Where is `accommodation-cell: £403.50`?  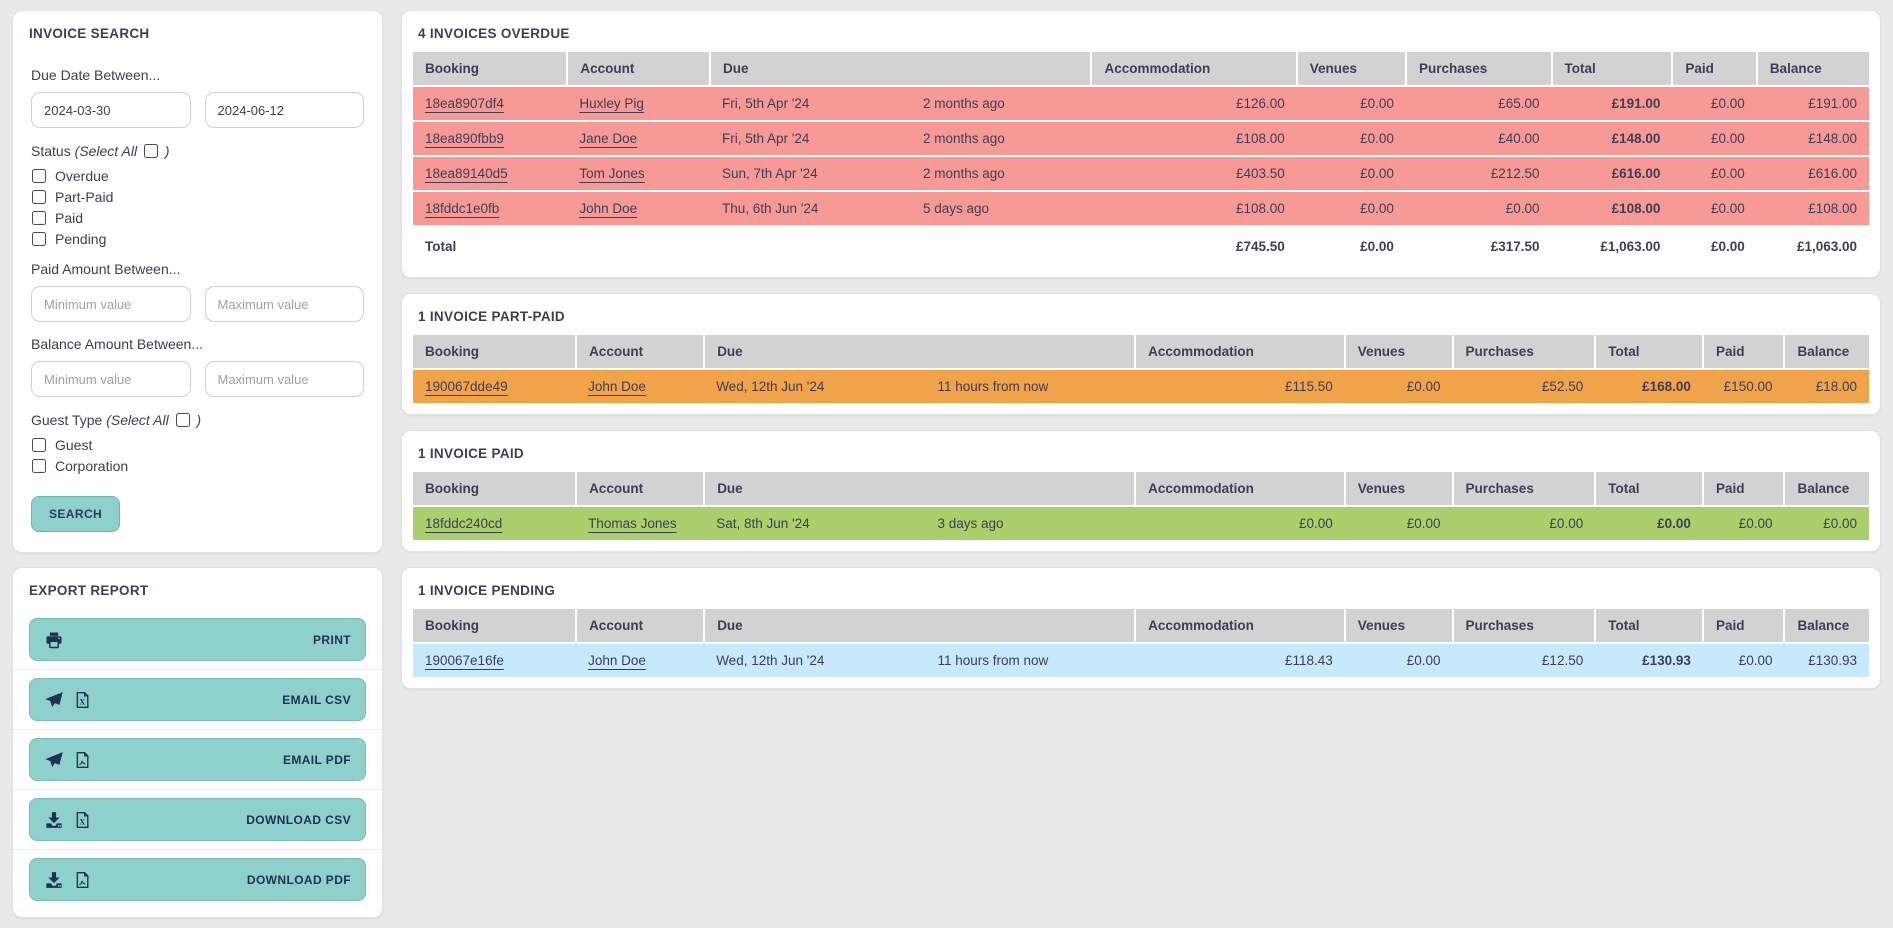 accommodation-cell: £403.50 is located at coordinates (1194, 173).